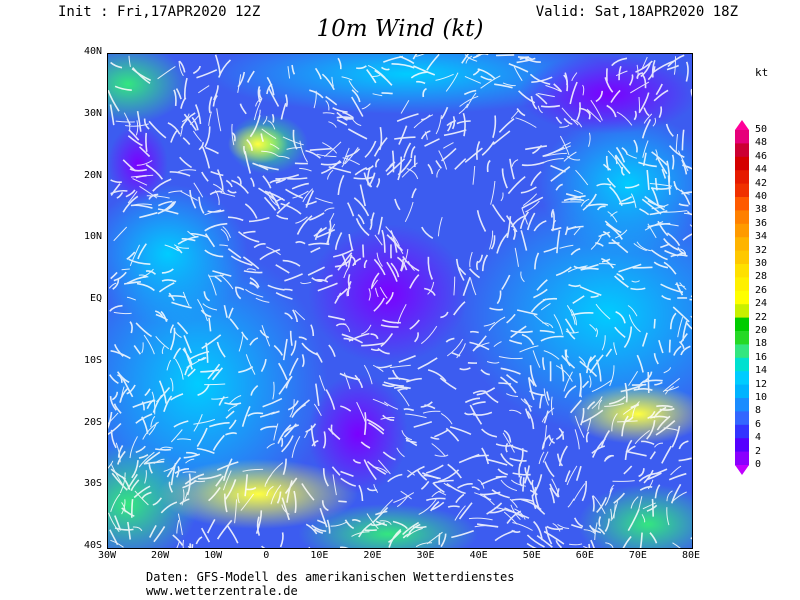 The image size is (800, 600). I want to click on legend-level-label: 24, so click(761, 304).